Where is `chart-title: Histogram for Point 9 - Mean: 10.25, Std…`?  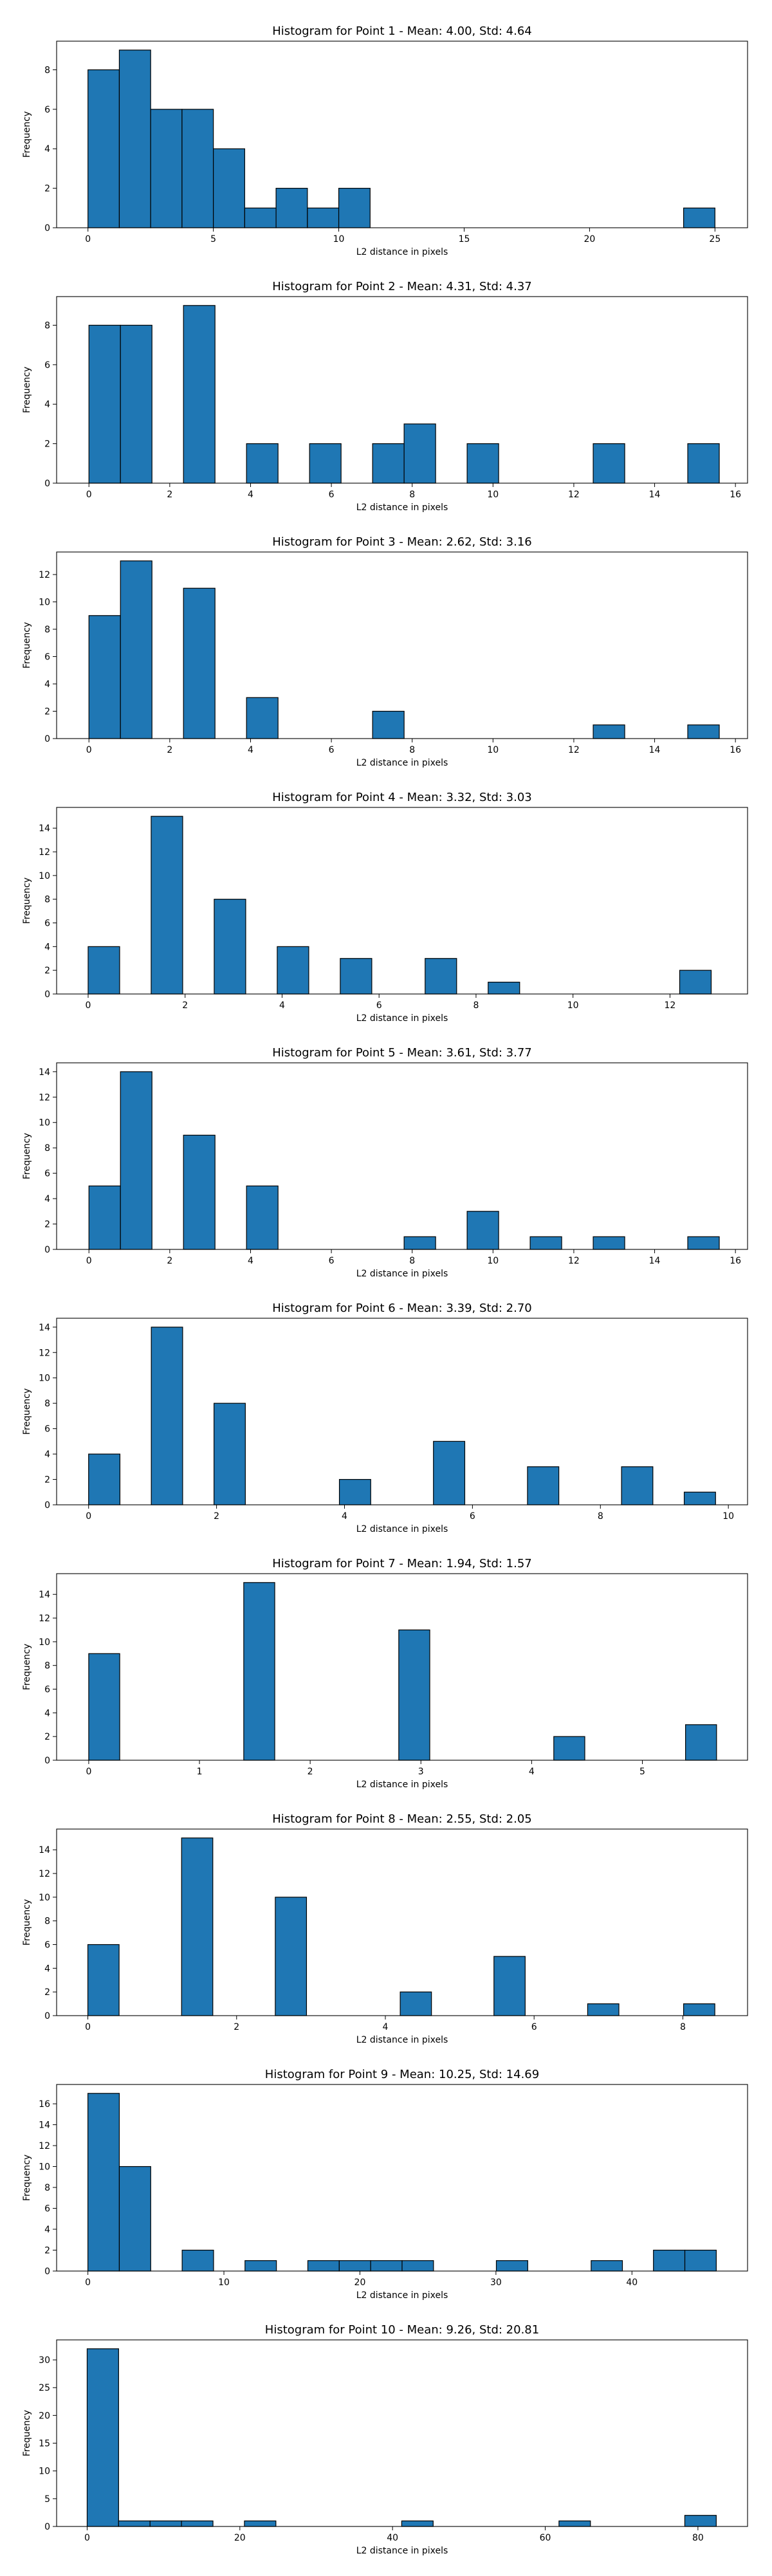 chart-title: Histogram for Point 9 - Mean: 10.25, Std… is located at coordinates (402, 2074).